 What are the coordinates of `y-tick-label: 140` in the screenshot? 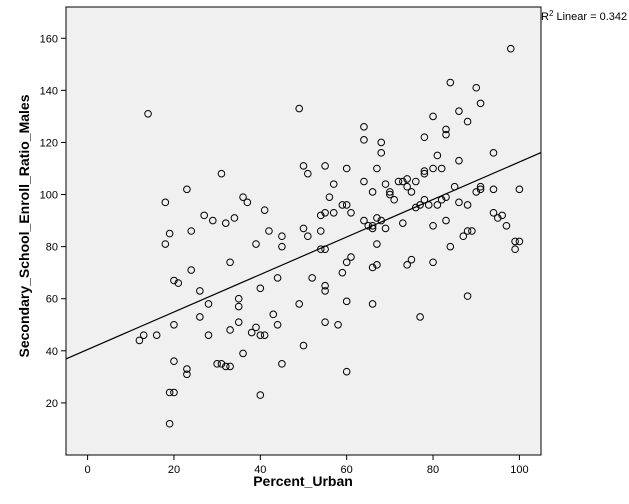 It's located at (49, 91).